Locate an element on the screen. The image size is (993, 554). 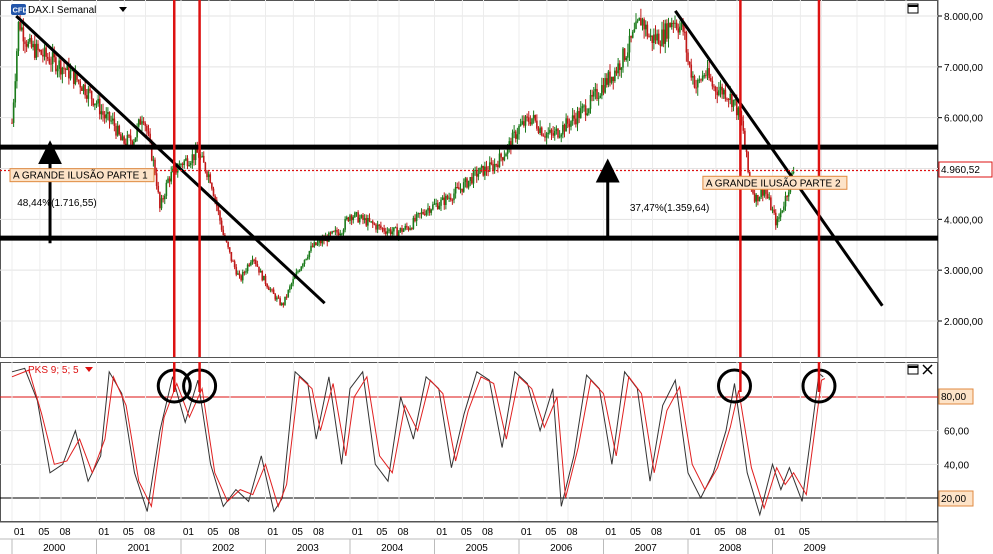
indicator-title: PKS 9; 5; 5 is located at coordinates (53, 370).